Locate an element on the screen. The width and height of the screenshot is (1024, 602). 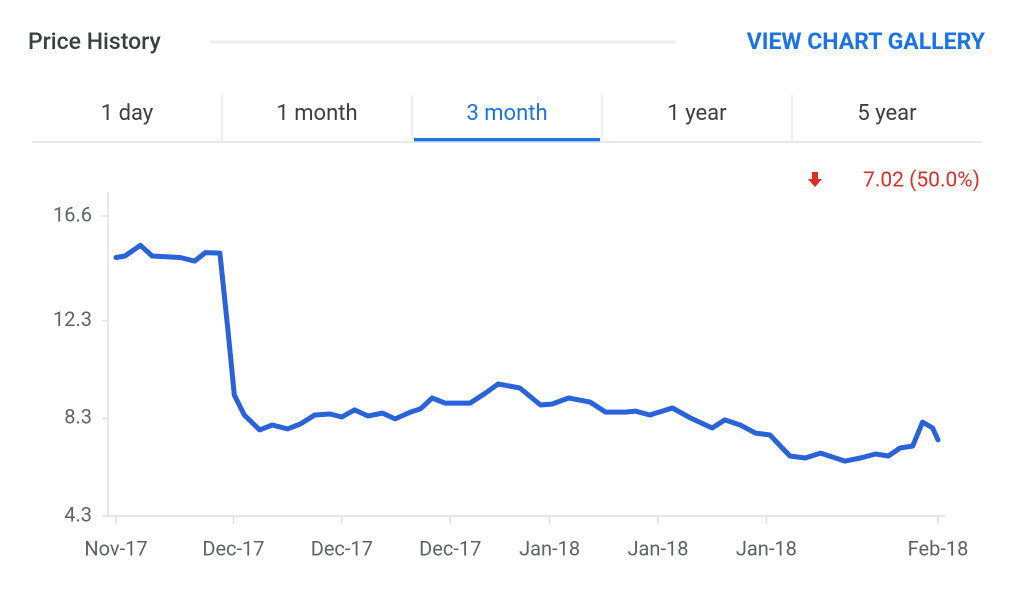
tab-bar: 1 day 1 month 3 month 1 year 5 year is located at coordinates (507, 117).